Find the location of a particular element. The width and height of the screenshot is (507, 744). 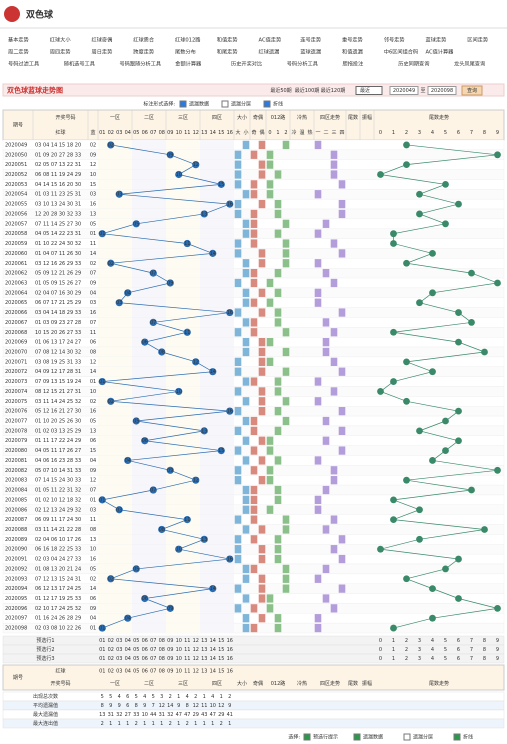

query-text: 查询 is located at coordinates (472, 90).